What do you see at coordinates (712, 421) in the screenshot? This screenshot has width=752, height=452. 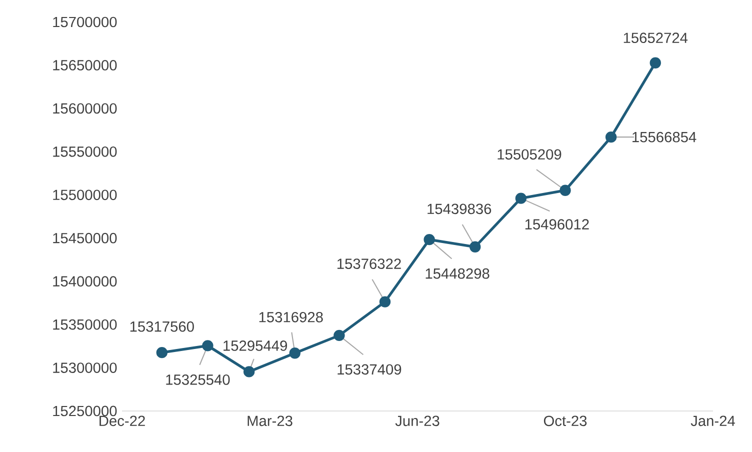 I see `x-tick-label: Jan-24` at bounding box center [712, 421].